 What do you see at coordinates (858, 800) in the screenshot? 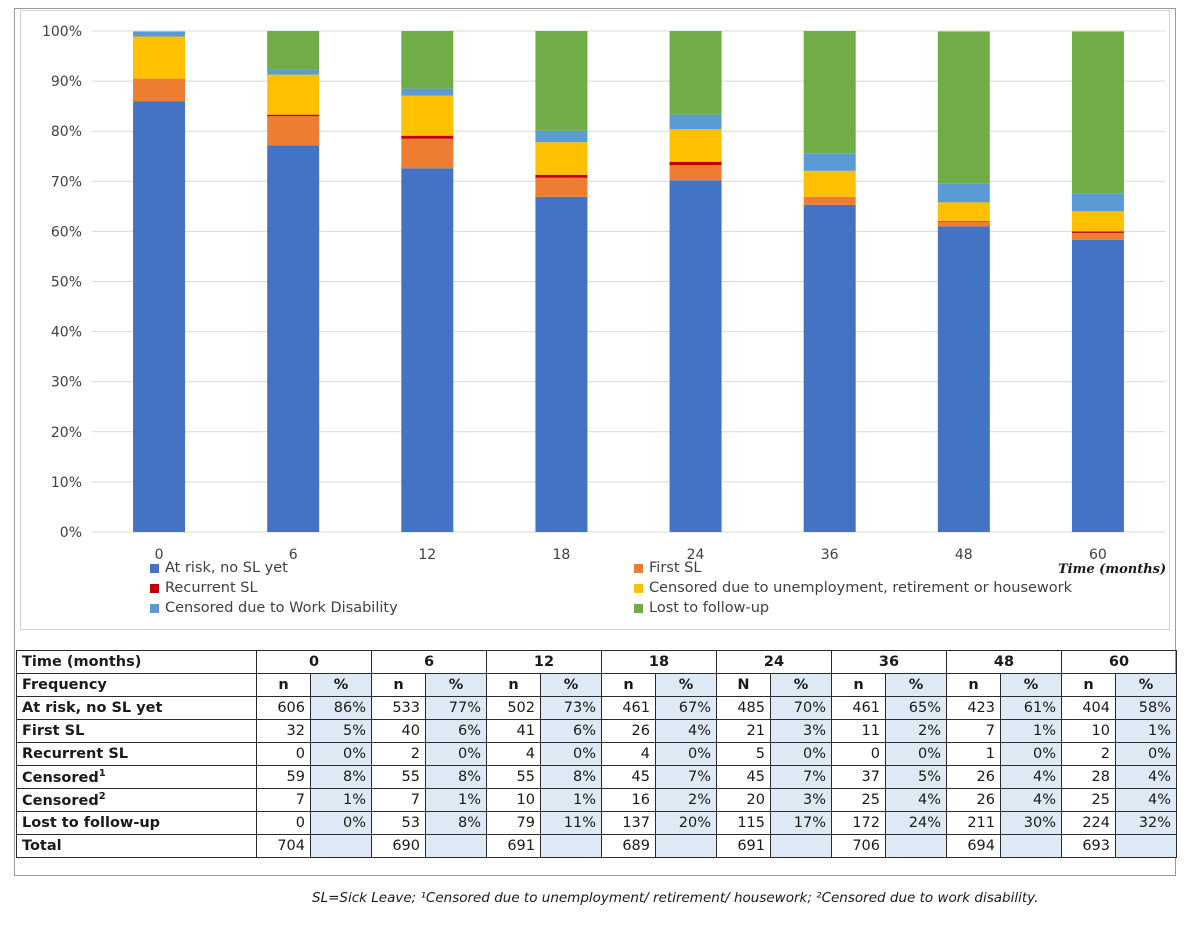
I see `count-cell: 25` at bounding box center [858, 800].